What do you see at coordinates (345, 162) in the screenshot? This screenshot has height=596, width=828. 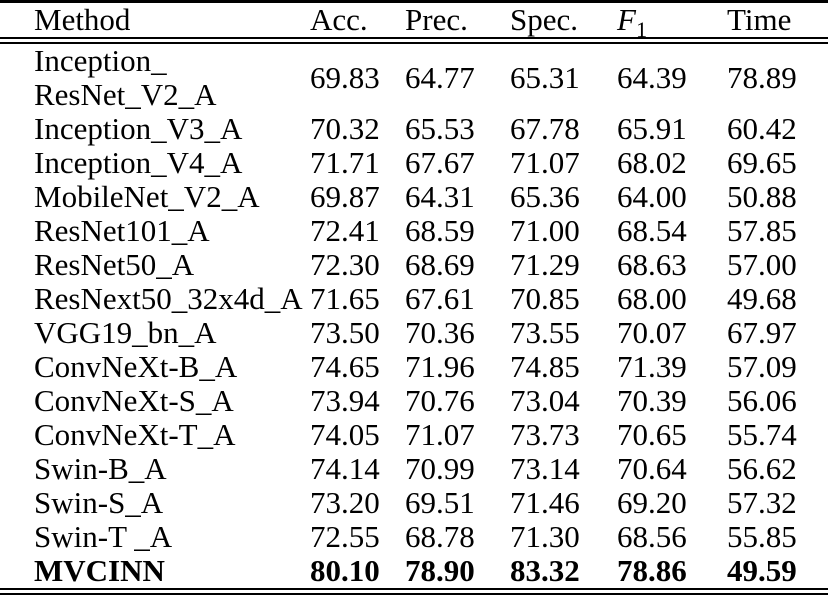 I see `accuracy-cell: 71.71` at bounding box center [345, 162].